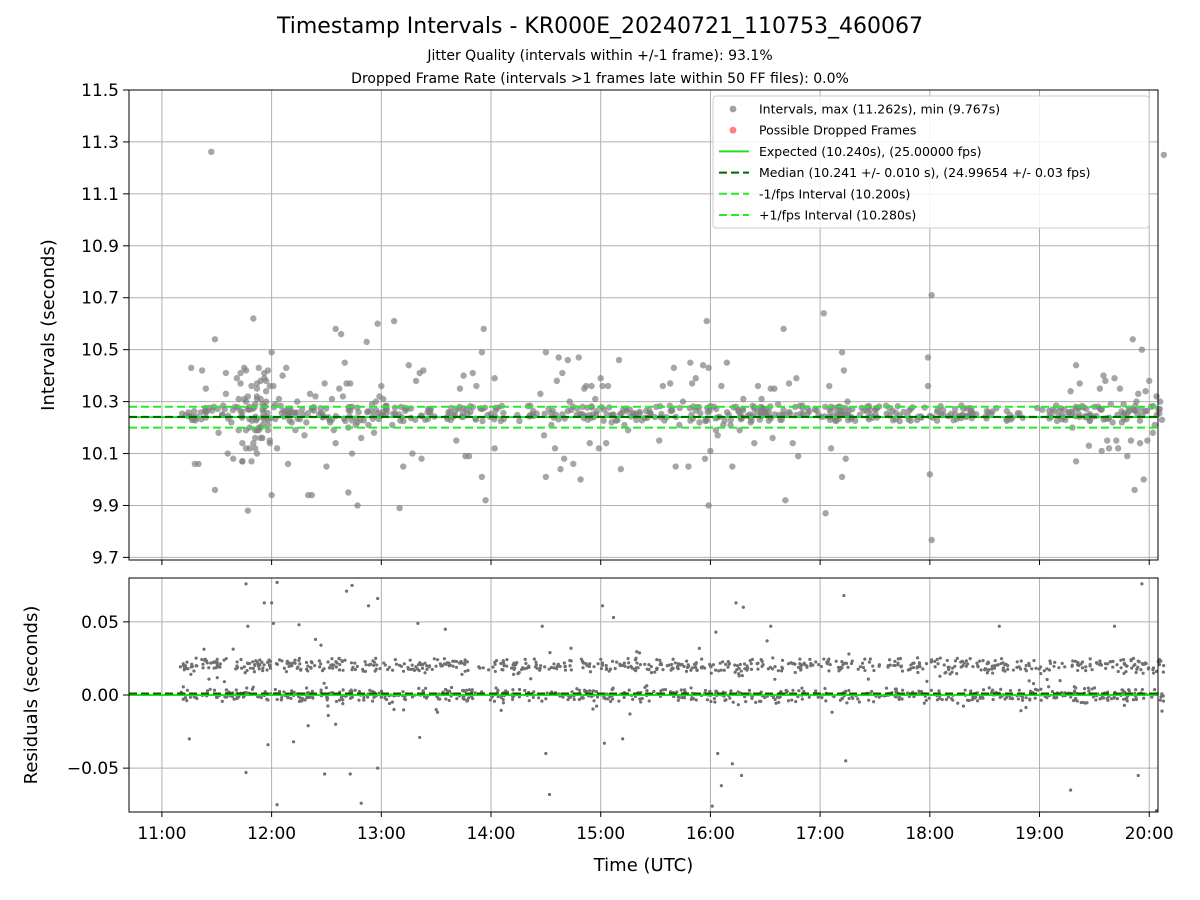  What do you see at coordinates (100, 91) in the screenshot?
I see `intervals-tick-label-y: 11.5` at bounding box center [100, 91].